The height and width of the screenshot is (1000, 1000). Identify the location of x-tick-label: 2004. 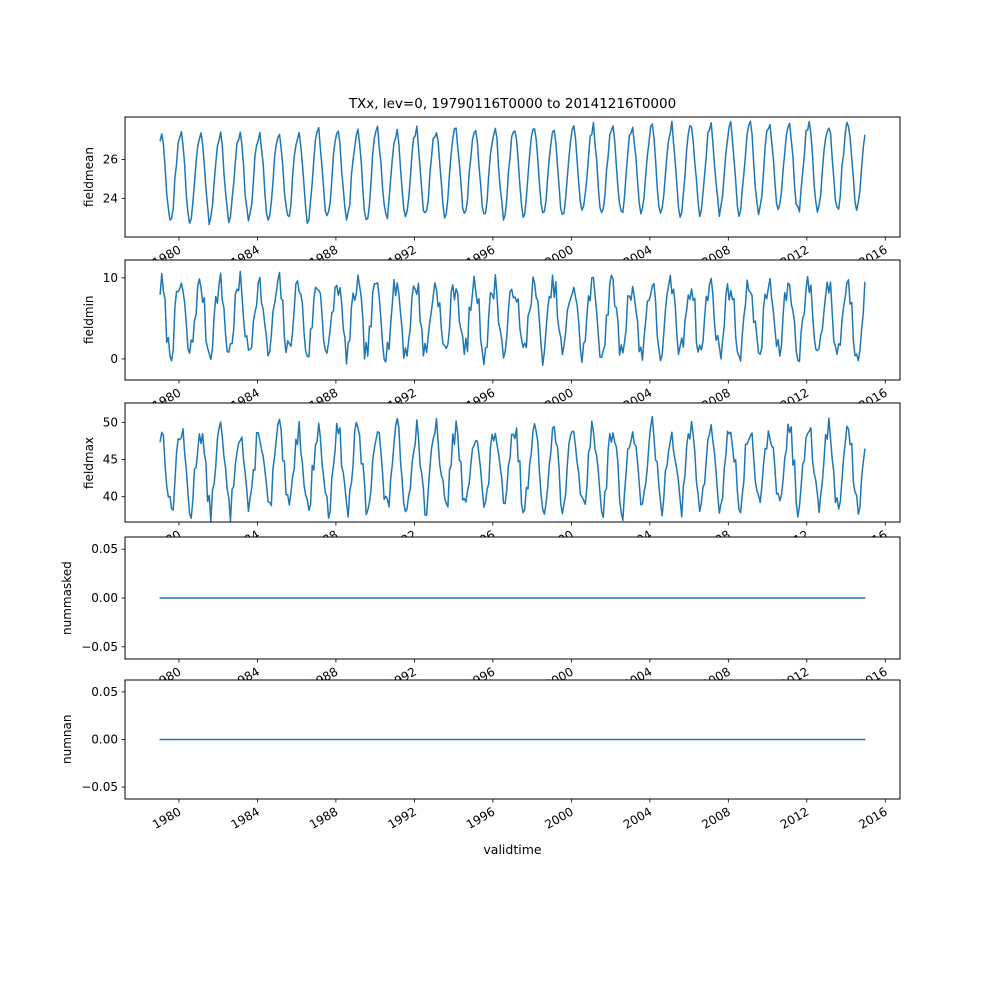
(637, 817).